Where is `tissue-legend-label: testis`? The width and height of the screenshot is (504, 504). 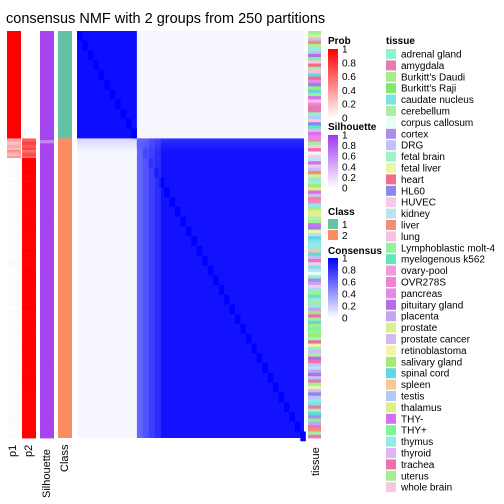
tissue-legend-label: testis is located at coordinates (412, 397).